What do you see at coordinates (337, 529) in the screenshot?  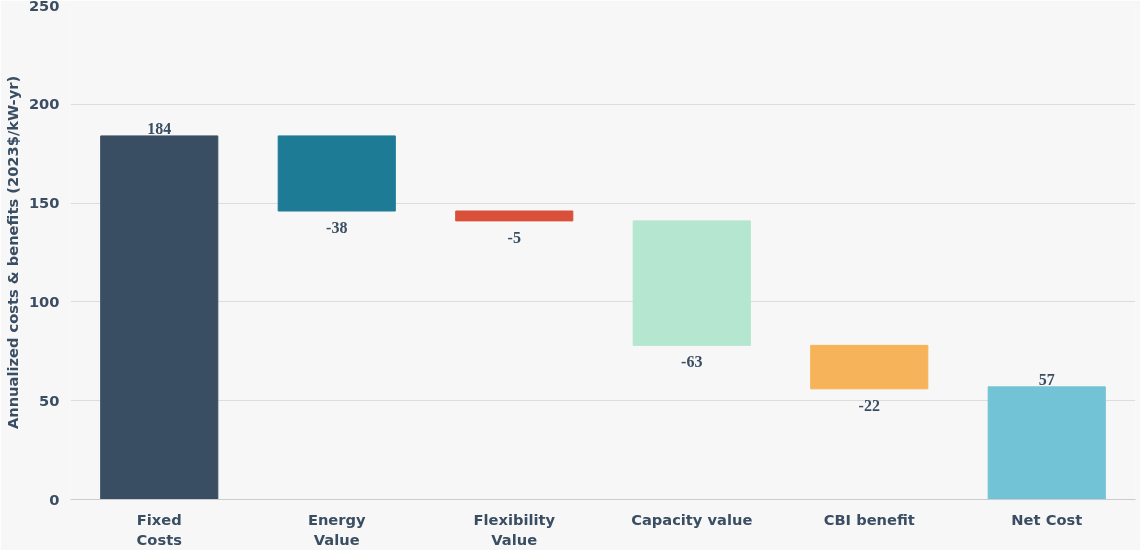 I see `x-tick-label: Energy Value` at bounding box center [337, 529].